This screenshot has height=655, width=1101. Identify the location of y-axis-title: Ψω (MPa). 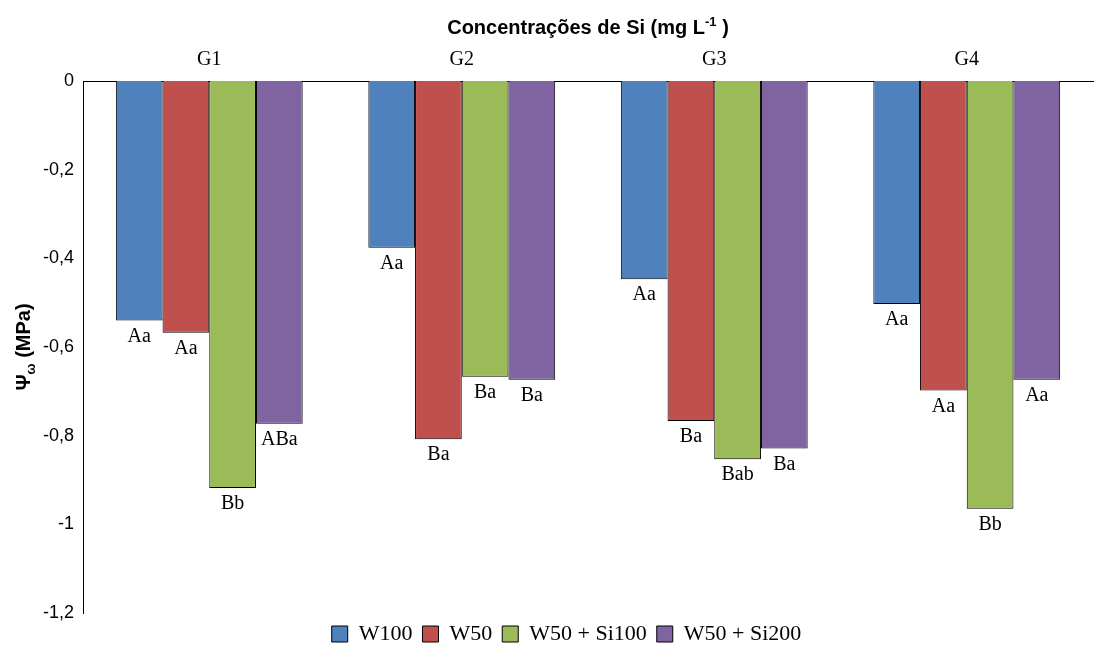
(25, 347).